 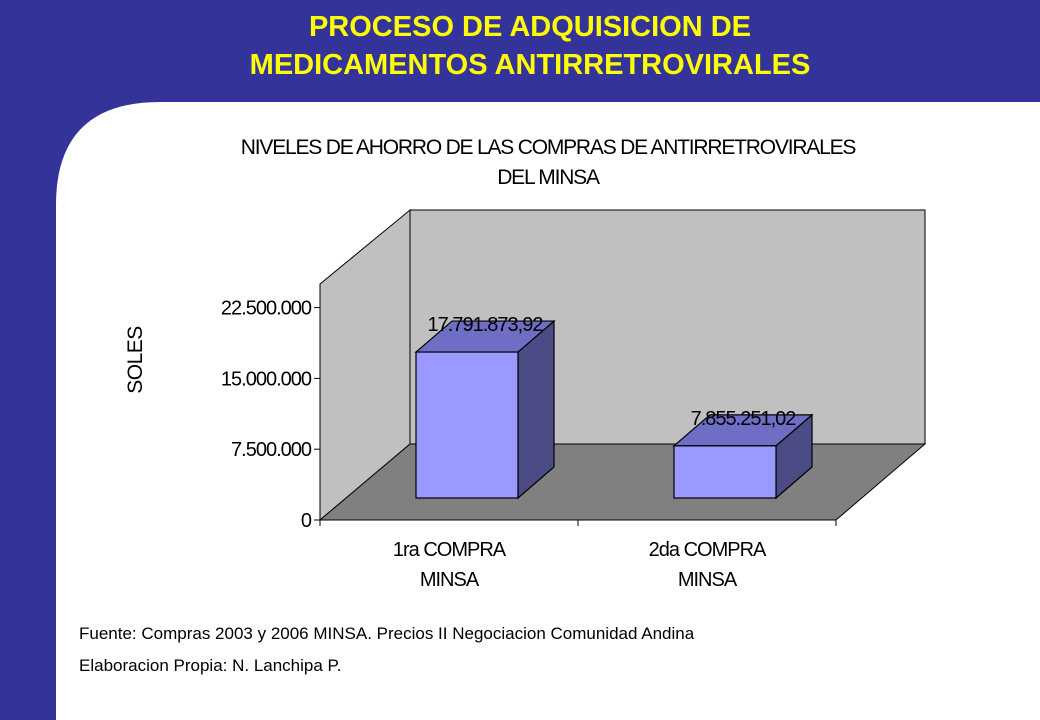 What do you see at coordinates (530, 65) in the screenshot?
I see `slide-title-line2: MEDICAMENTOS ANTIRRETROVIRALES` at bounding box center [530, 65].